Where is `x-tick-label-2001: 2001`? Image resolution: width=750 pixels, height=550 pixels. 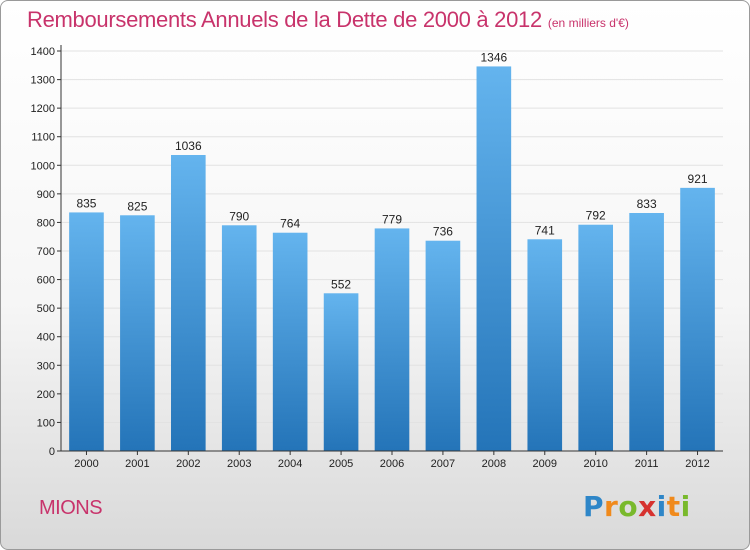 x-tick-label-2001: 2001 is located at coordinates (137, 464).